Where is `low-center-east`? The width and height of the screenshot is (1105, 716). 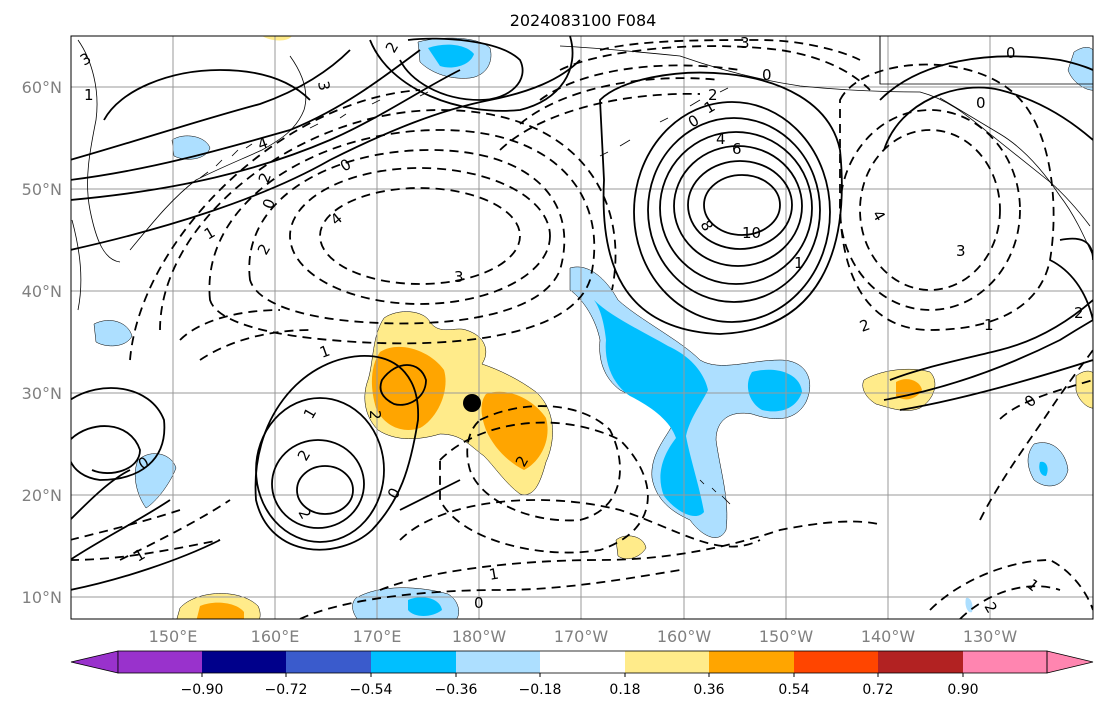
low-center-east is located at coordinates (930, 210).